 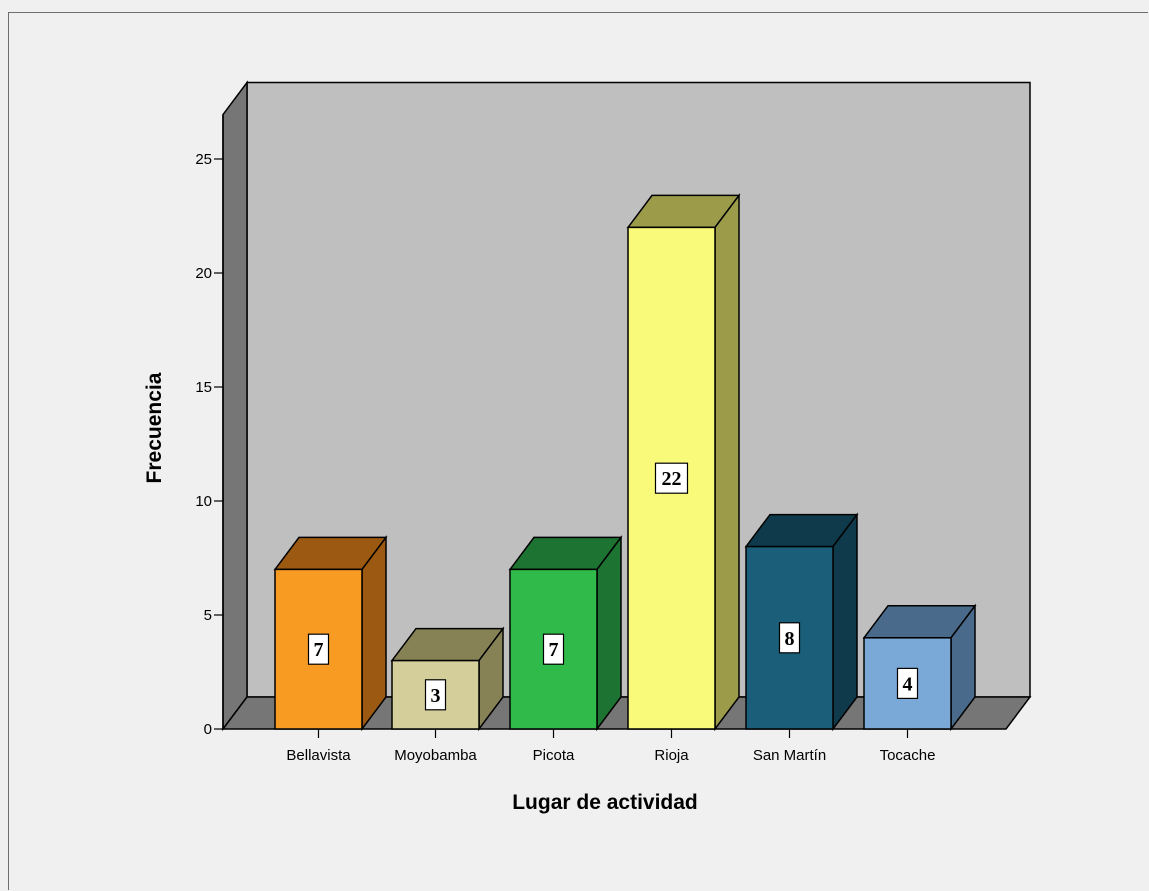 I want to click on data-label: 22, so click(x=672, y=479).